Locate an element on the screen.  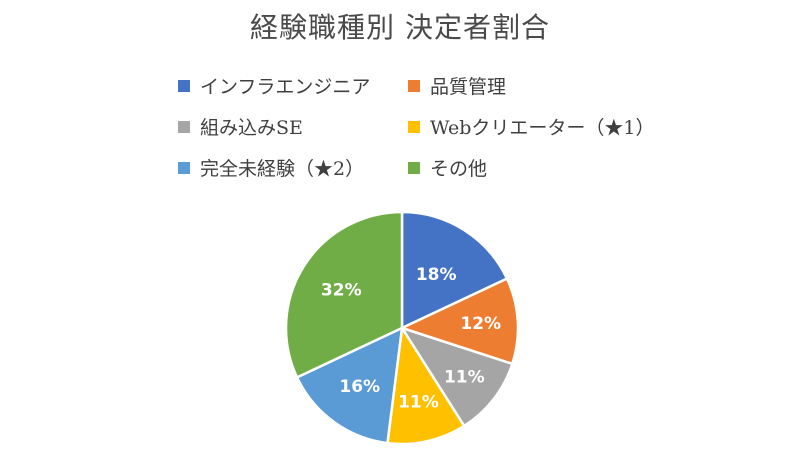
legend-item-web: Webクリエーター（★1） is located at coordinates (531, 126).